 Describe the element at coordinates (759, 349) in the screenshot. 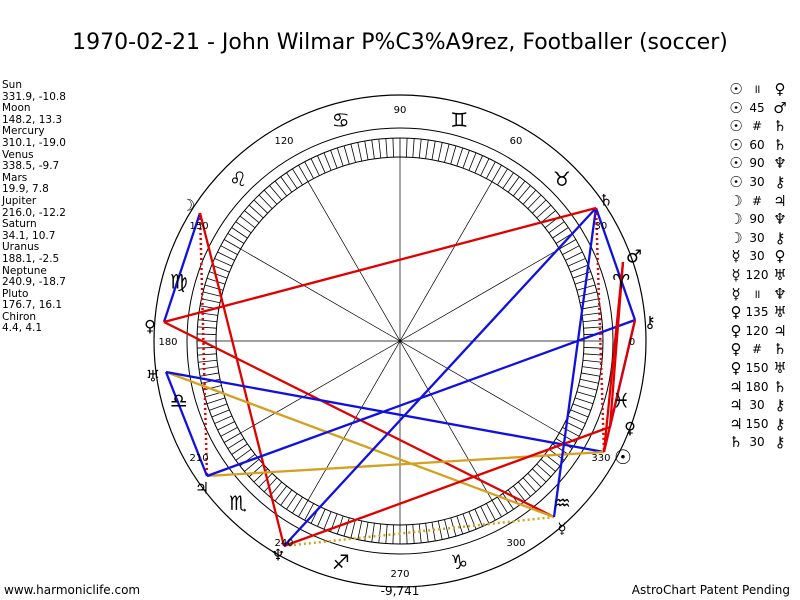

I see `aspect-row: ♀ # ♄` at that location.